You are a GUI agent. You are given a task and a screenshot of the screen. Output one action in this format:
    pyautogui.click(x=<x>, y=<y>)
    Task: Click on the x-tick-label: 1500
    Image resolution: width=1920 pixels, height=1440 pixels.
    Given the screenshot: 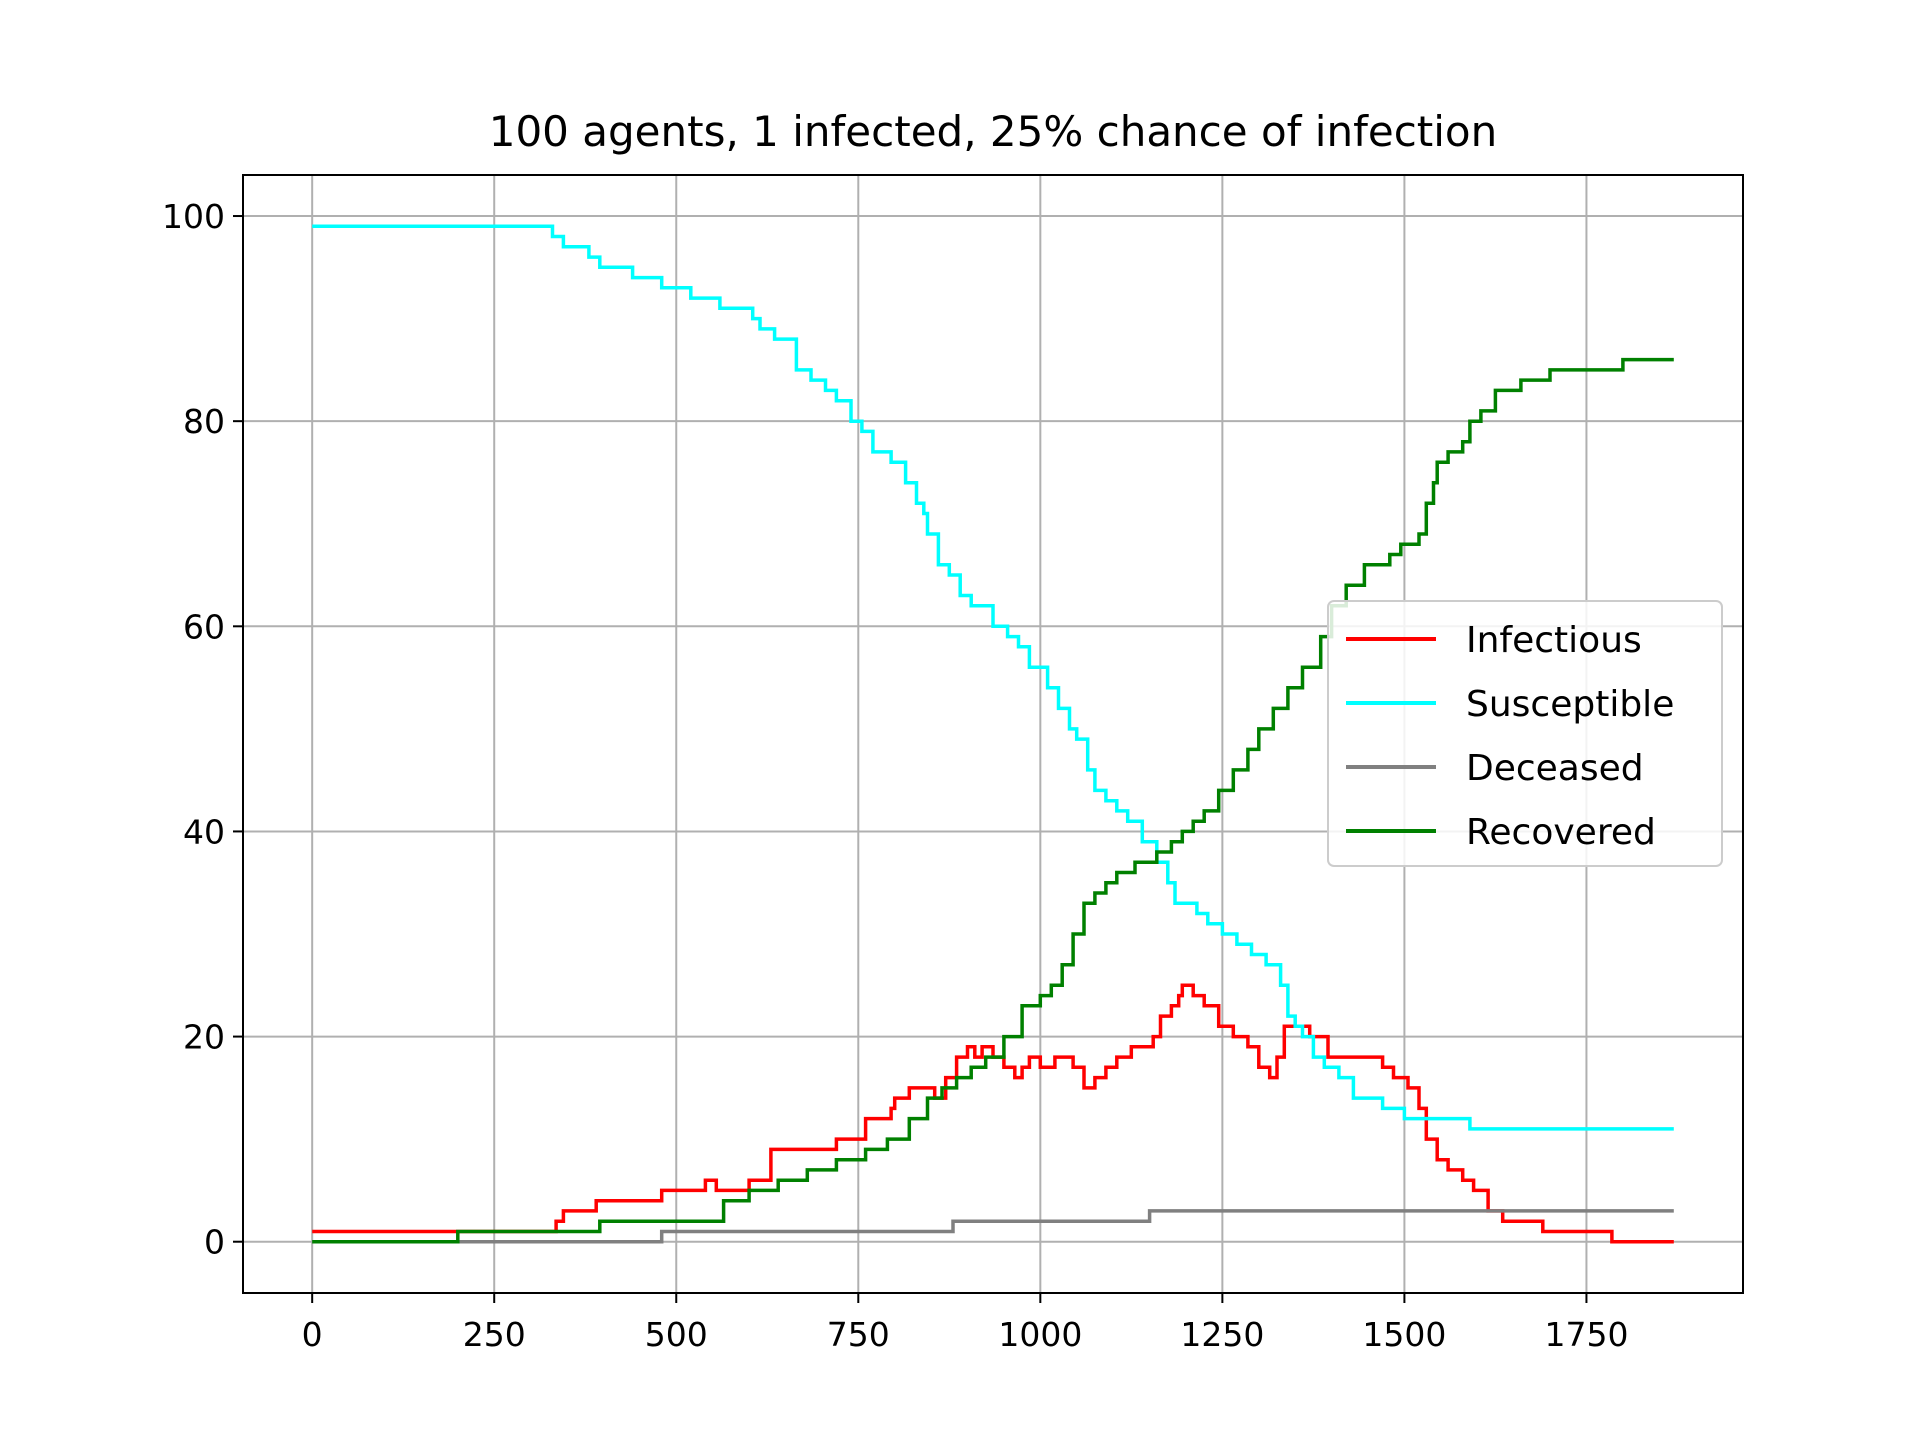 What is the action you would take?
    pyautogui.click(x=1404, y=1334)
    